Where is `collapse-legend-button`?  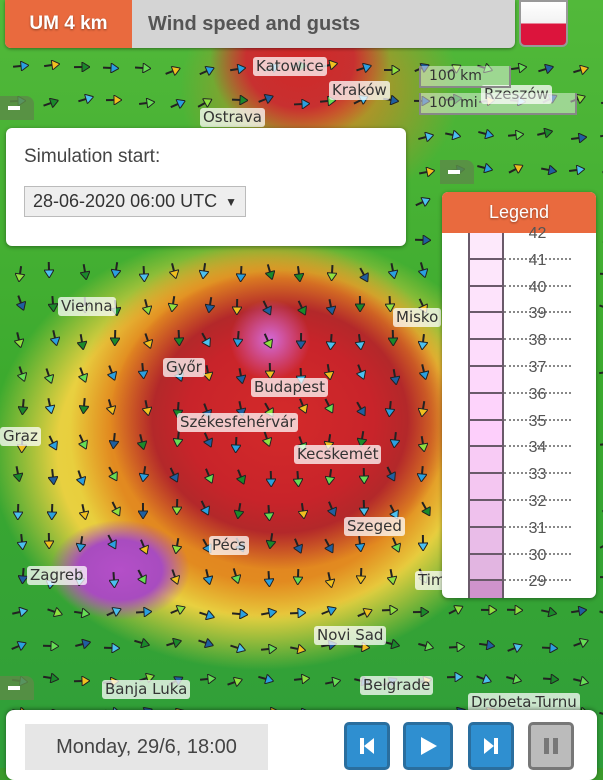
collapse-legend-button is located at coordinates (457, 172).